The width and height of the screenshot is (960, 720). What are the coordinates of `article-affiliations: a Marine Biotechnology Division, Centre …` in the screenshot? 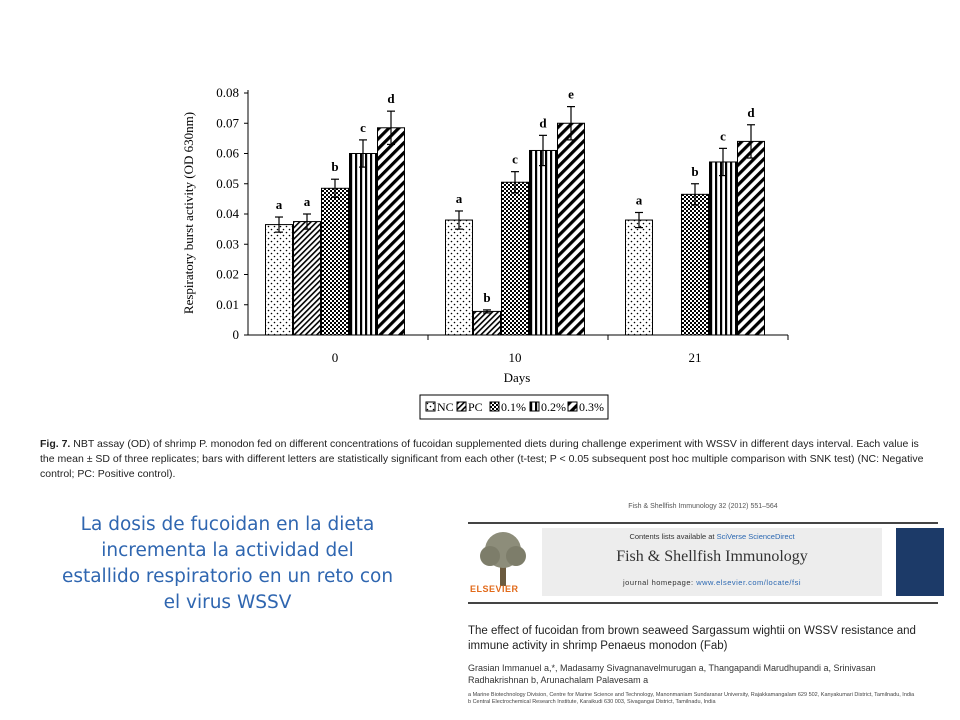 It's located at (703, 699).